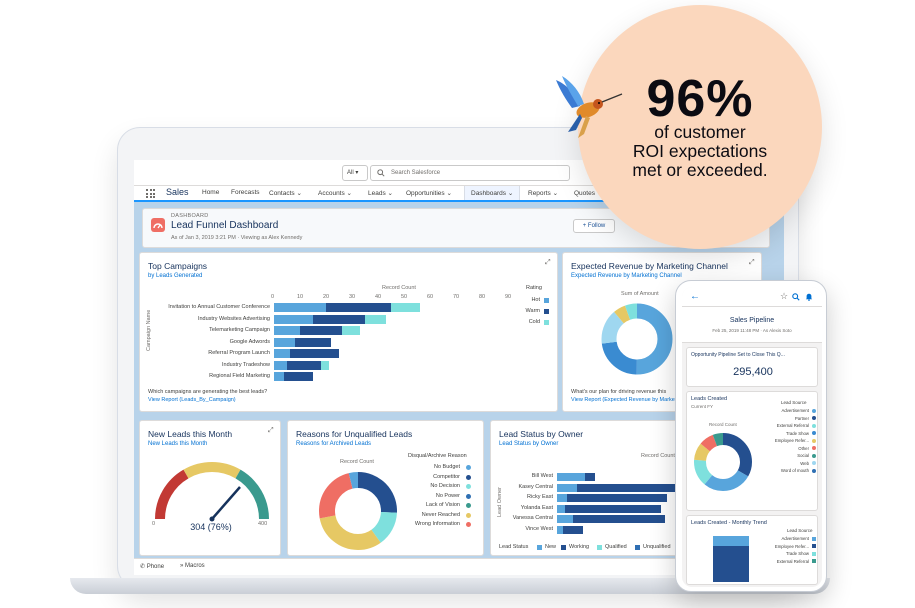  I want to click on campaign-label: Referral Program Launch, so click(239, 353).